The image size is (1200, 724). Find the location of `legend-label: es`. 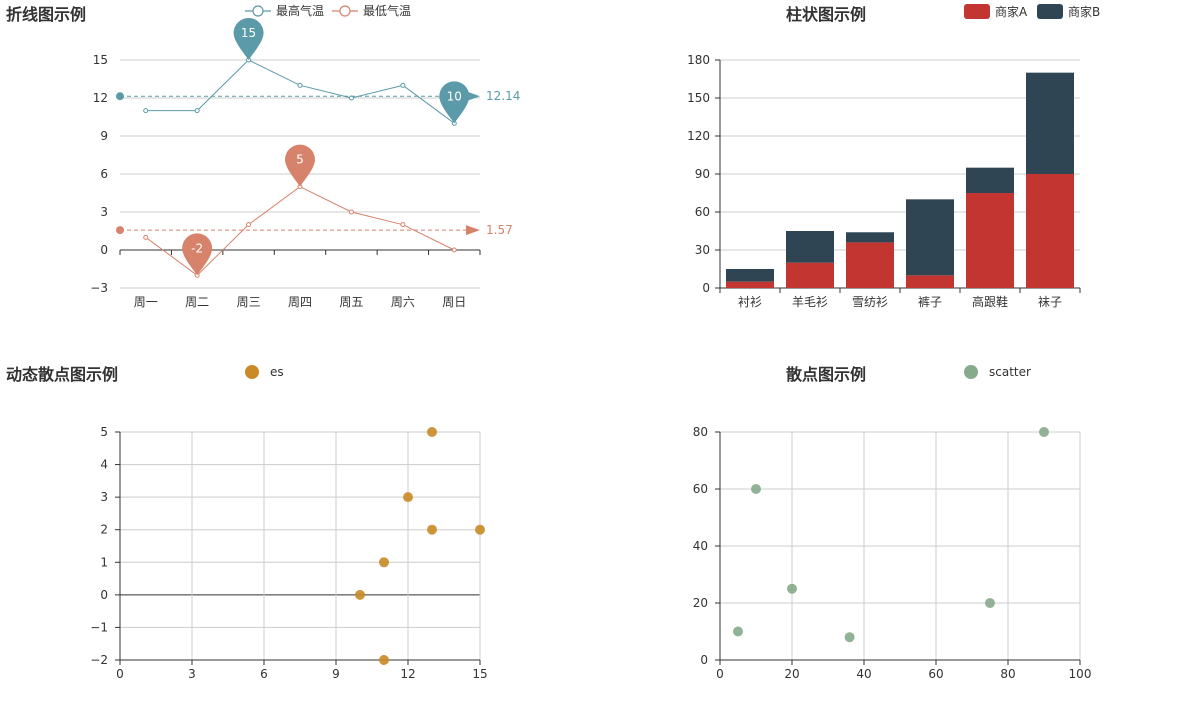

legend-label: es is located at coordinates (277, 372).